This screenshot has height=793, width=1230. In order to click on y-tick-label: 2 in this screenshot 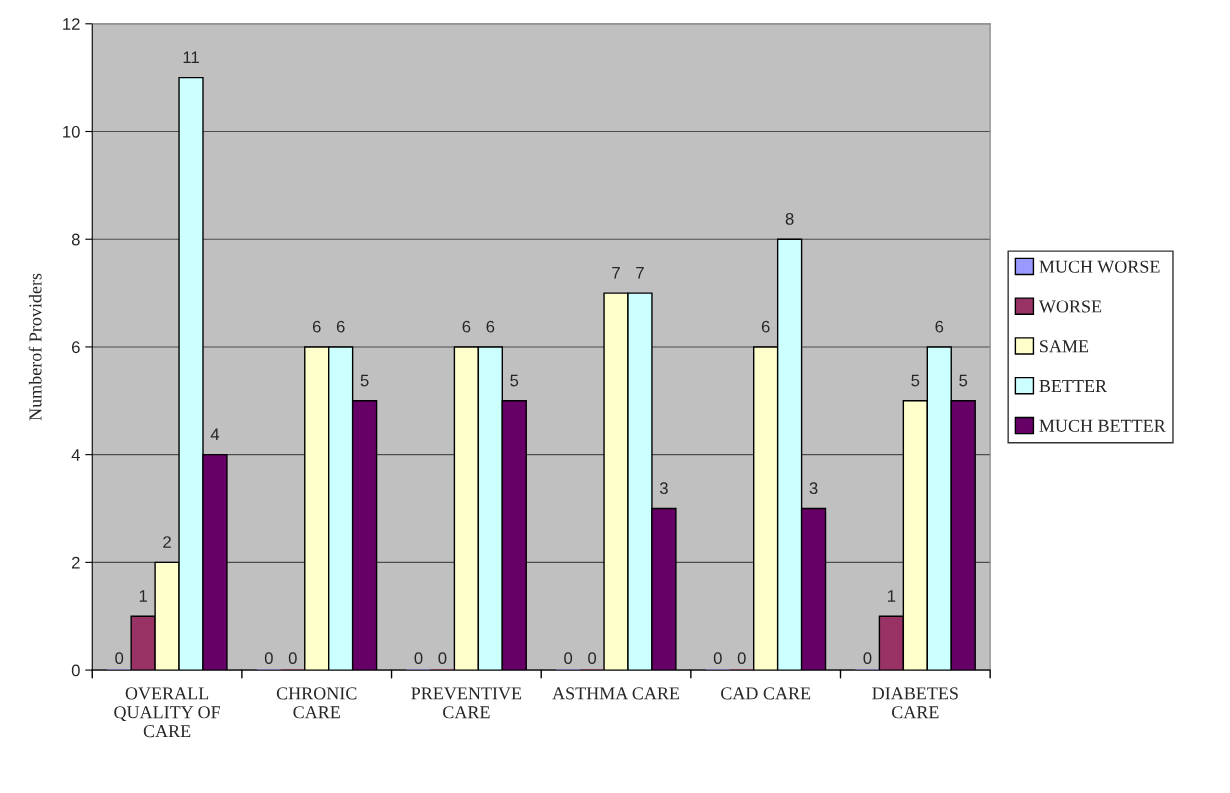, I will do `click(76, 562)`.